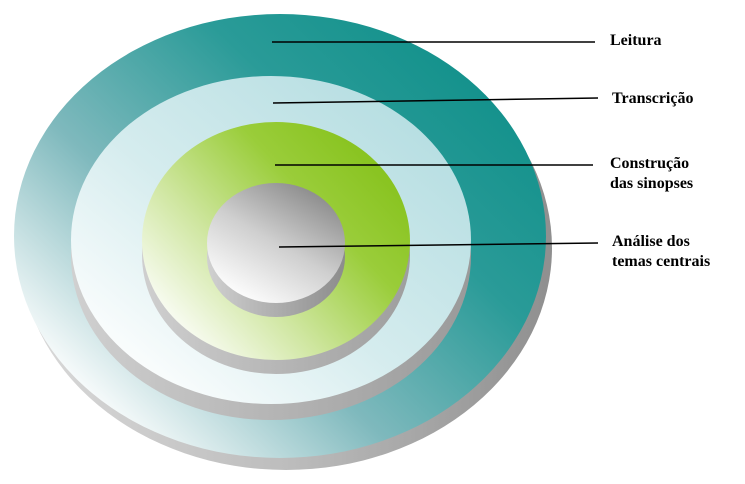 The height and width of the screenshot is (484, 745). Describe the element at coordinates (653, 98) in the screenshot. I see `label-transcricao: Transcrição` at that location.